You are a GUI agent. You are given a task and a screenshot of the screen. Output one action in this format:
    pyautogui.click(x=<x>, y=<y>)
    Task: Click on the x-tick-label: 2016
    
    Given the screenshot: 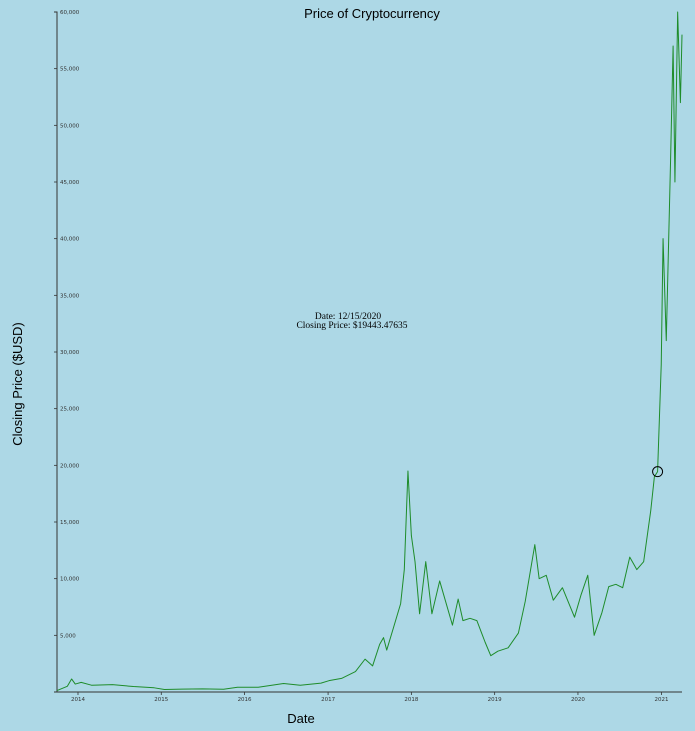 What is the action you would take?
    pyautogui.click(x=245, y=700)
    